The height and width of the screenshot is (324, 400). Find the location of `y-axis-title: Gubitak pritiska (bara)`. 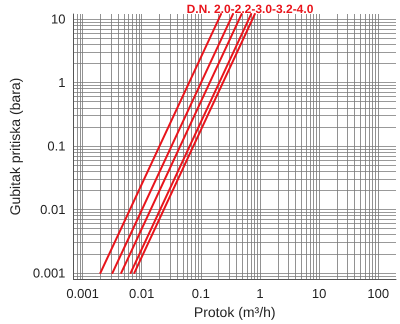

y-axis-title: Gubitak pritiska (bara) is located at coordinates (15, 147).